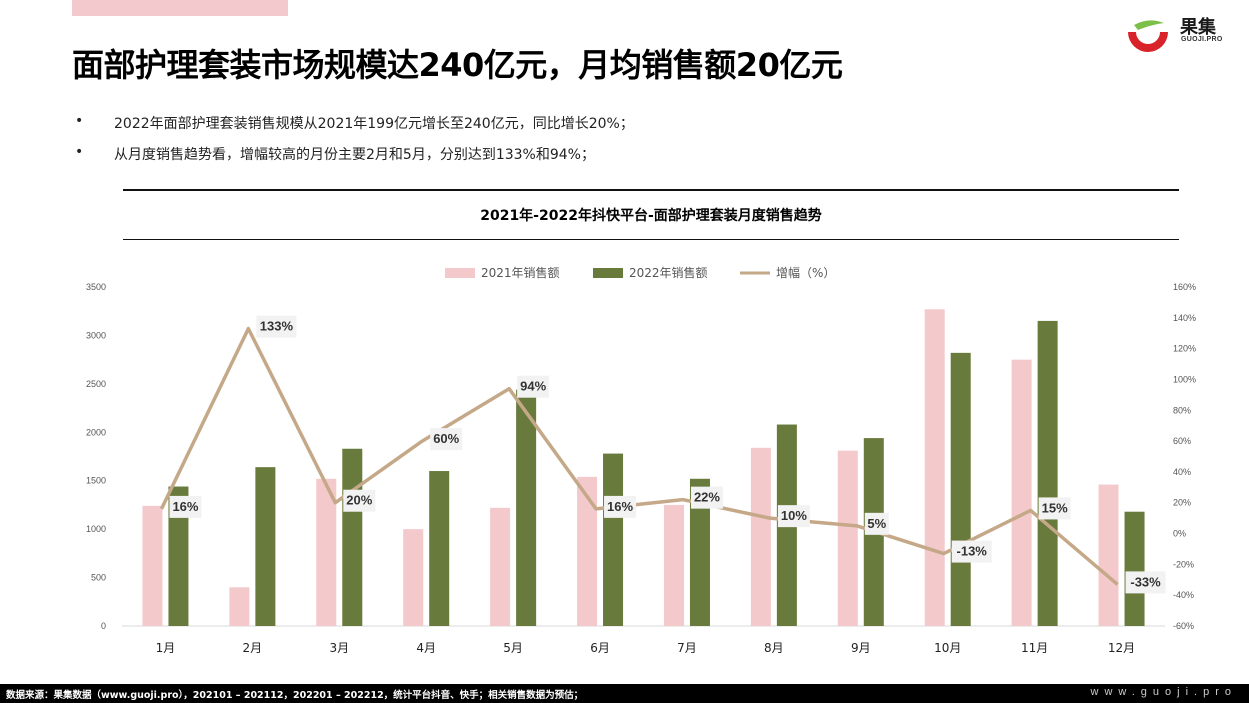  I want to click on y-left-tick-label: 3000, so click(96, 335).